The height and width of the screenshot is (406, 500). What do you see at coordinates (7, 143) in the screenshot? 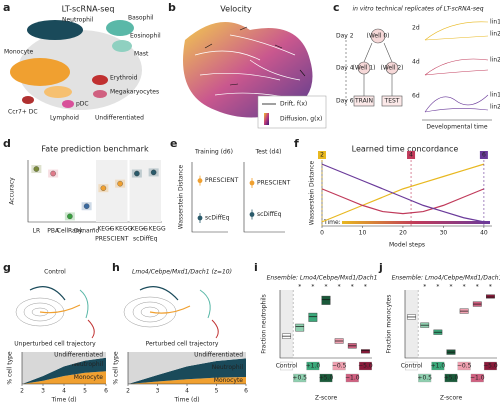
I see `panel-letter: d` at bounding box center [7, 143].